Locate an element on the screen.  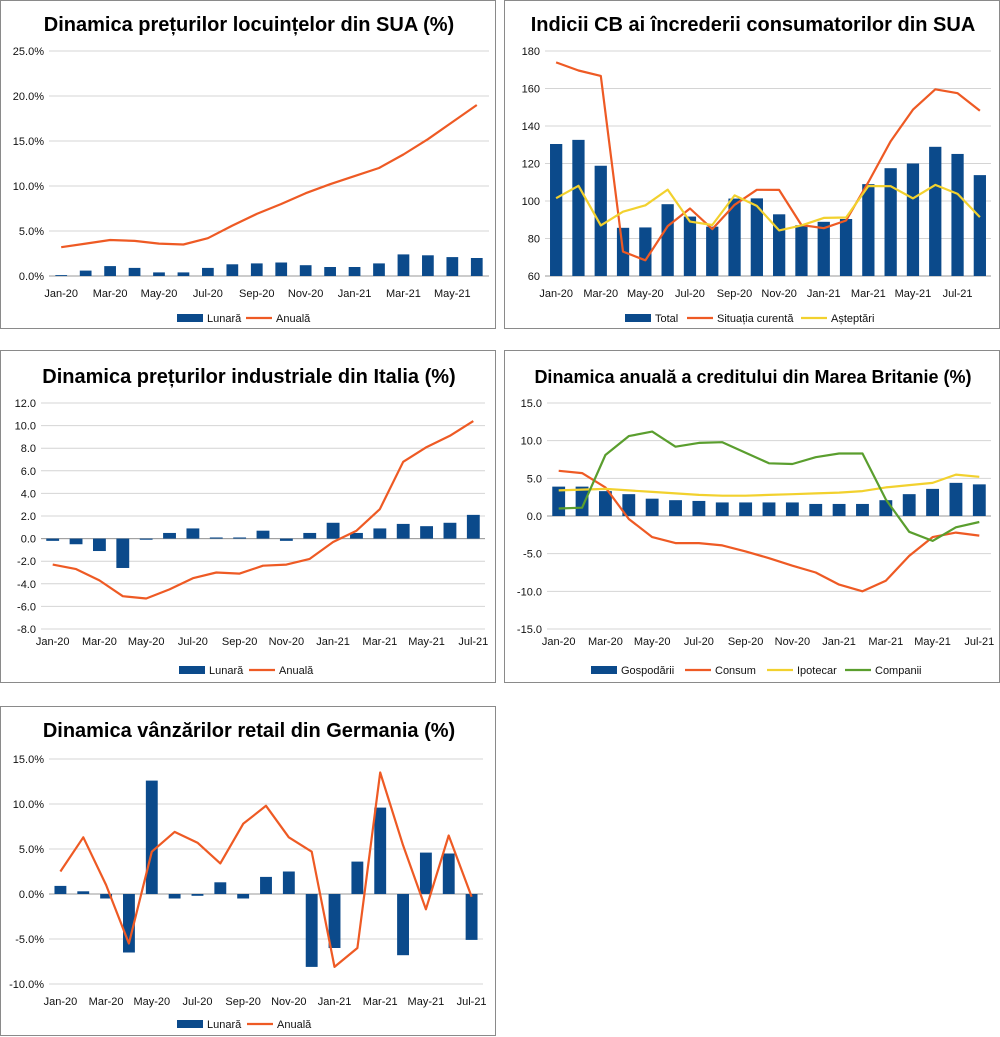
x-tick-label: Jul-21 is located at coordinates (472, 1002).